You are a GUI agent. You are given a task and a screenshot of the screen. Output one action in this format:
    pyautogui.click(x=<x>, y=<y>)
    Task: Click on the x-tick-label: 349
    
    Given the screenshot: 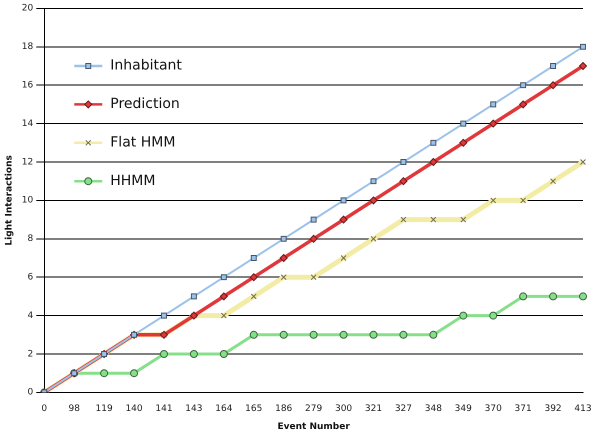 What is the action you would take?
    pyautogui.click(x=463, y=409)
    